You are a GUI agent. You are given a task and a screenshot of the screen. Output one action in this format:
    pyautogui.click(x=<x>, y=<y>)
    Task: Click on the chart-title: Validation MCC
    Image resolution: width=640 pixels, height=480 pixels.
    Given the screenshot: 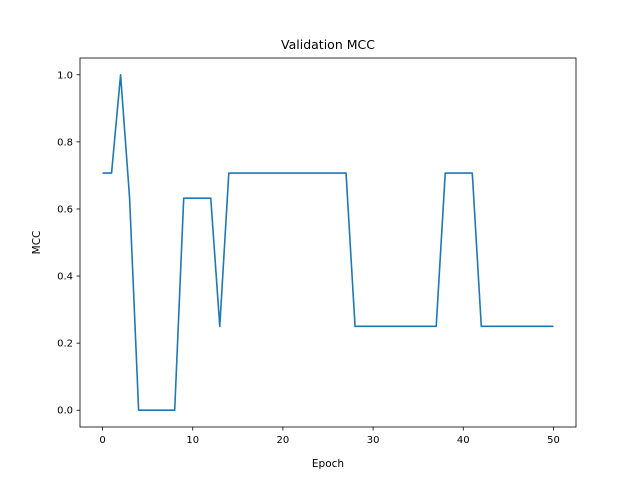 What is the action you would take?
    pyautogui.click(x=328, y=44)
    